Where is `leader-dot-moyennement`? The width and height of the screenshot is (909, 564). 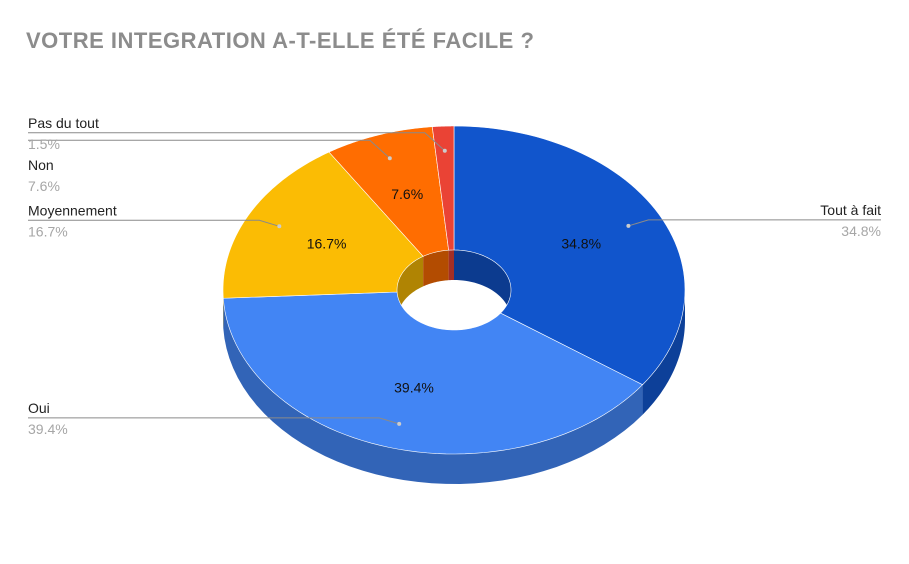
leader-dot-moyennement is located at coordinates (279, 226).